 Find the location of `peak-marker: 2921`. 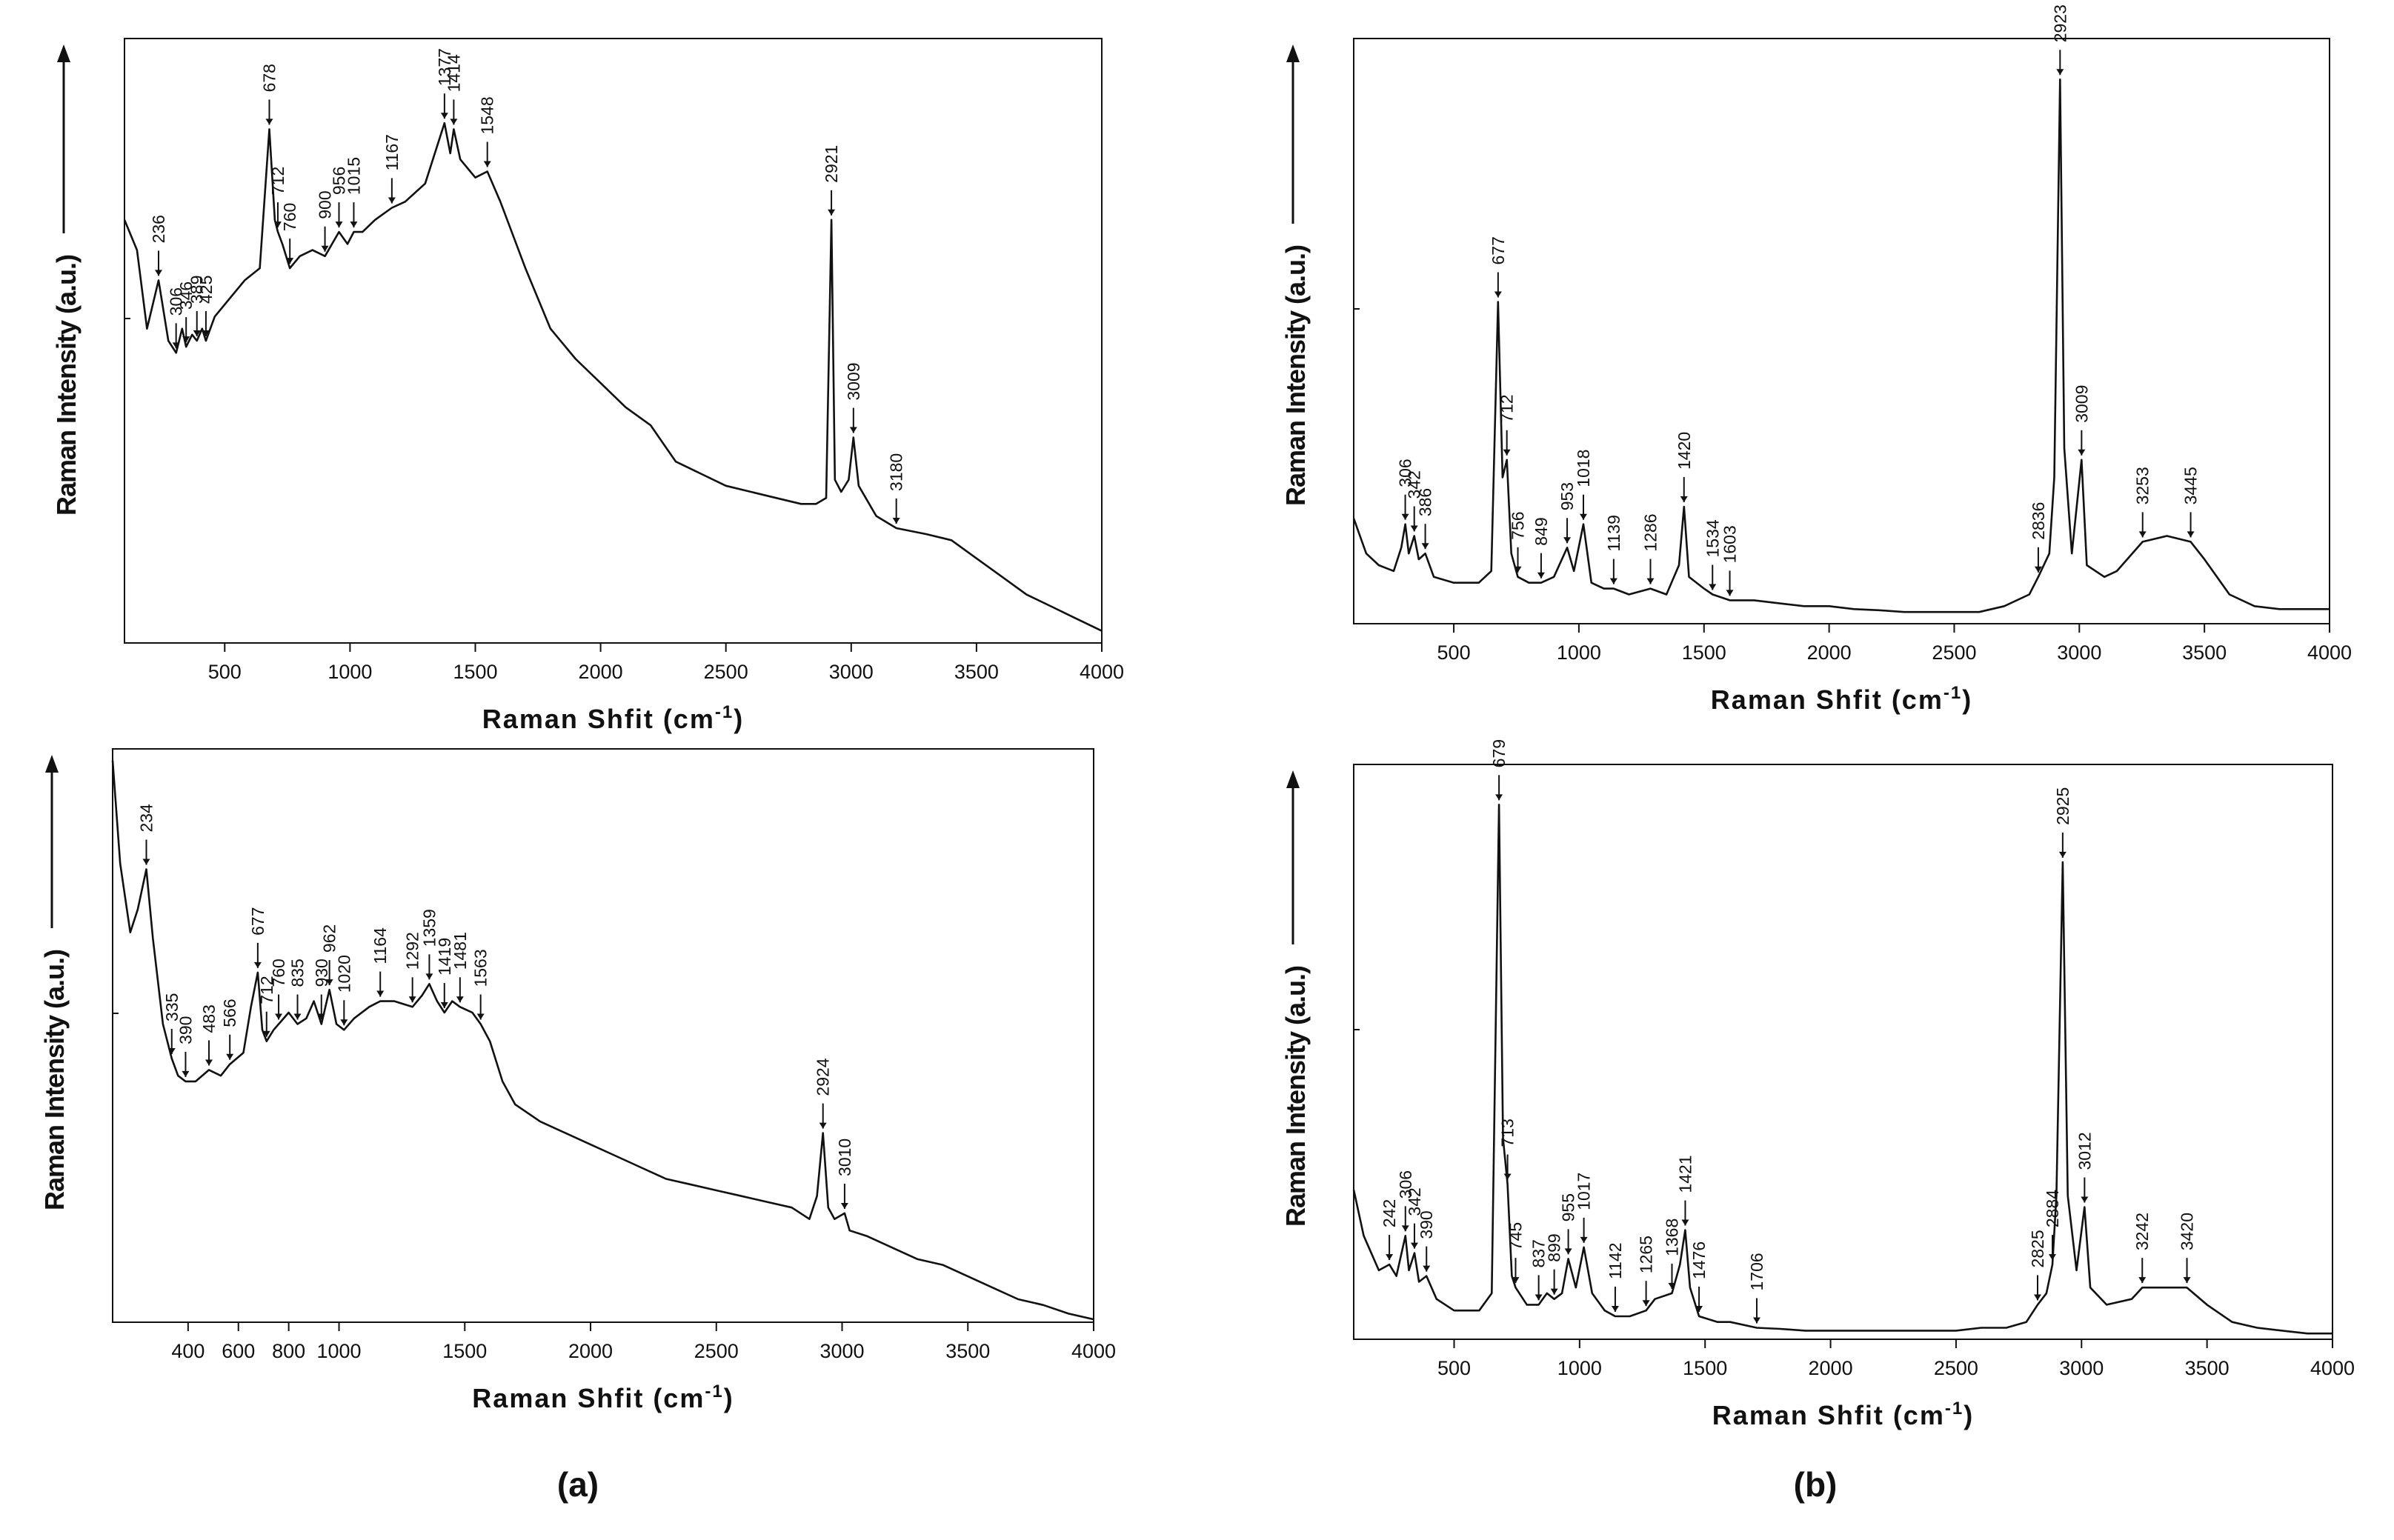

peak-marker: 2921 is located at coordinates (832, 180).